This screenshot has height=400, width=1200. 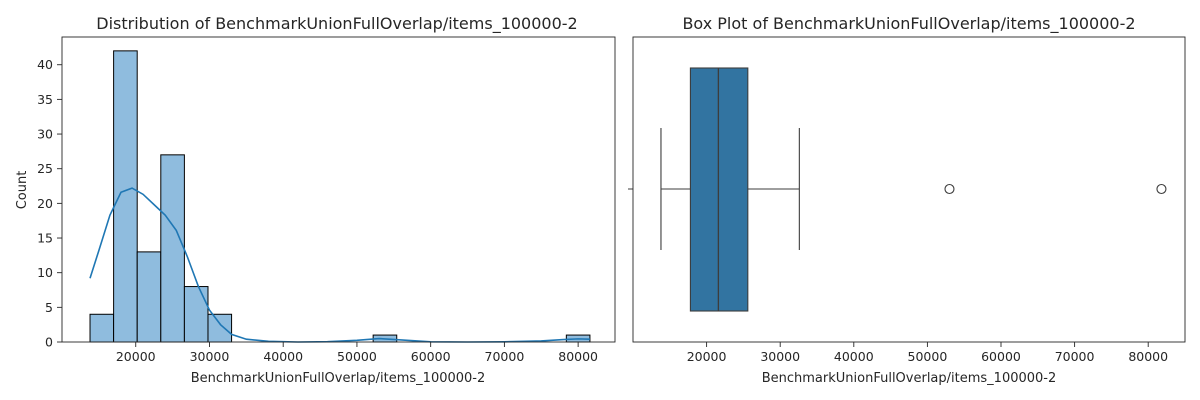 What do you see at coordinates (707, 356) in the screenshot?
I see `boxplot-x-tick-label: 20000` at bounding box center [707, 356].